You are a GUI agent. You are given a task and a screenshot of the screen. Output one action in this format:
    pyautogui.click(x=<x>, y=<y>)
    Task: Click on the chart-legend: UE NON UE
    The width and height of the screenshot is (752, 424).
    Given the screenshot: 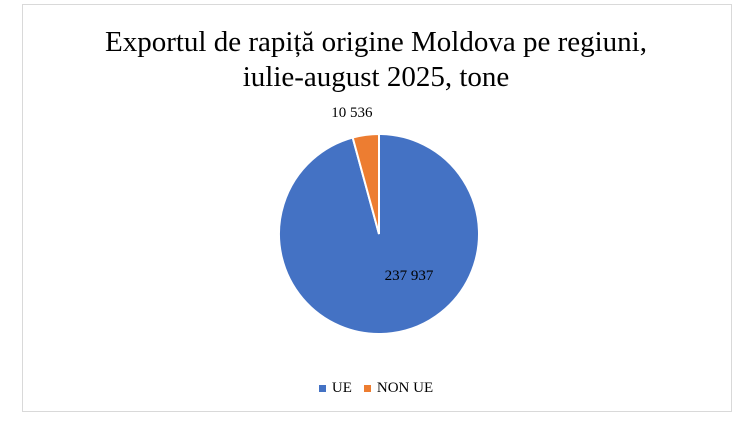 What is the action you would take?
    pyautogui.click(x=376, y=388)
    